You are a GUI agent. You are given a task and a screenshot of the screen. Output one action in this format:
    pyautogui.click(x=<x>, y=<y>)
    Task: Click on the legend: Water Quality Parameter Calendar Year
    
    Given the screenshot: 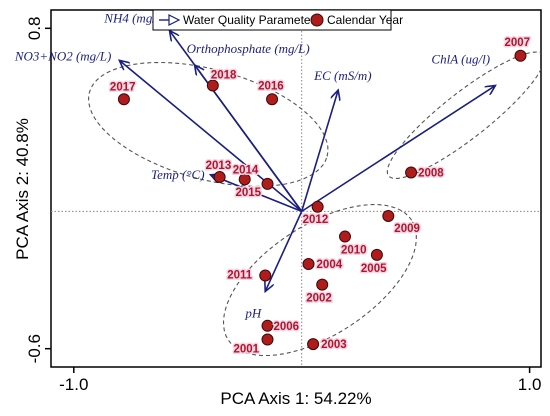 What is the action you would take?
    pyautogui.click(x=277, y=20)
    